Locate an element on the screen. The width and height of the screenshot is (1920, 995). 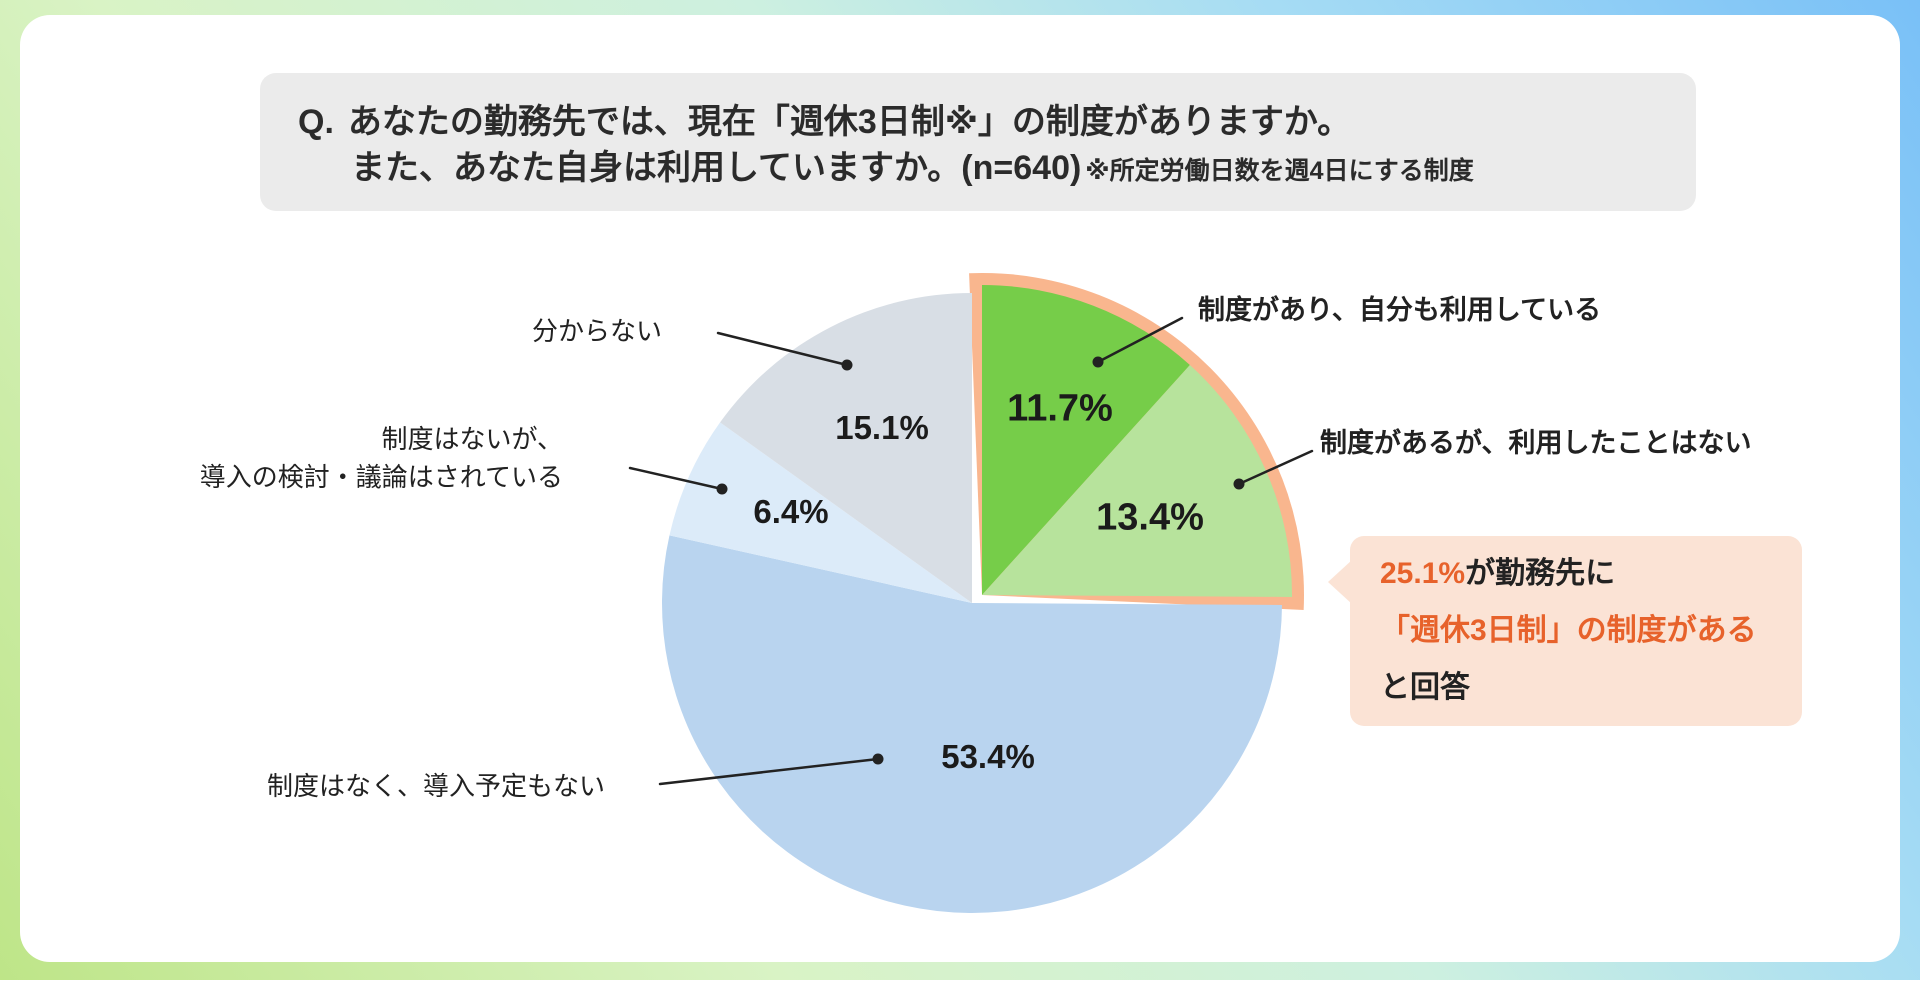
callout-line-1: 25.1%が勤務先に is located at coordinates (1591, 573).